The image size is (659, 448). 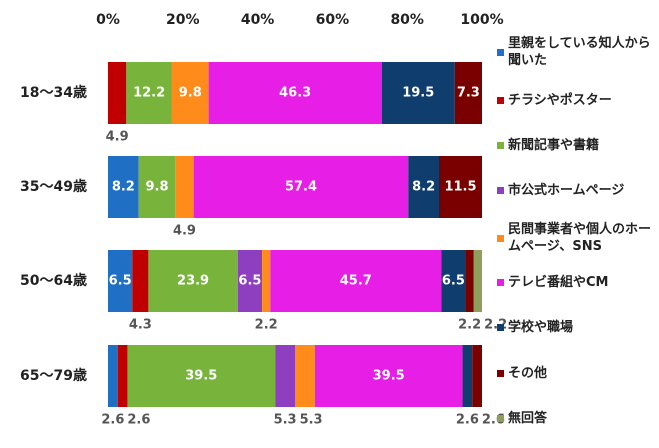 I want to click on category-label: 65〜79歳, so click(x=53, y=375).